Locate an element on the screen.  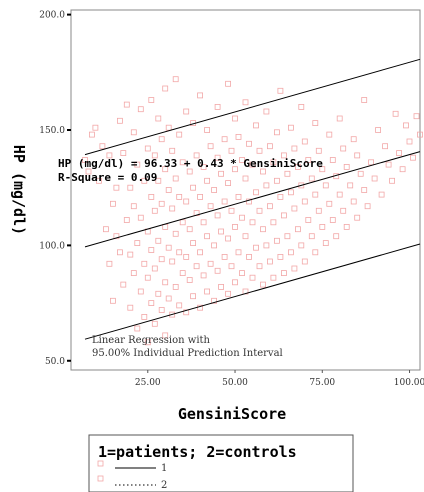
regression-note-line2: 95.00% Individual Prediction Interval is located at coordinates (187, 353).